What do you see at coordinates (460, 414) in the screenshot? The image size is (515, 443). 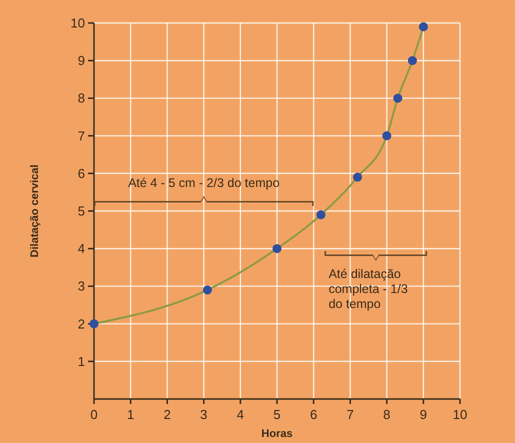 I see `x-tick-label: 10` at bounding box center [460, 414].